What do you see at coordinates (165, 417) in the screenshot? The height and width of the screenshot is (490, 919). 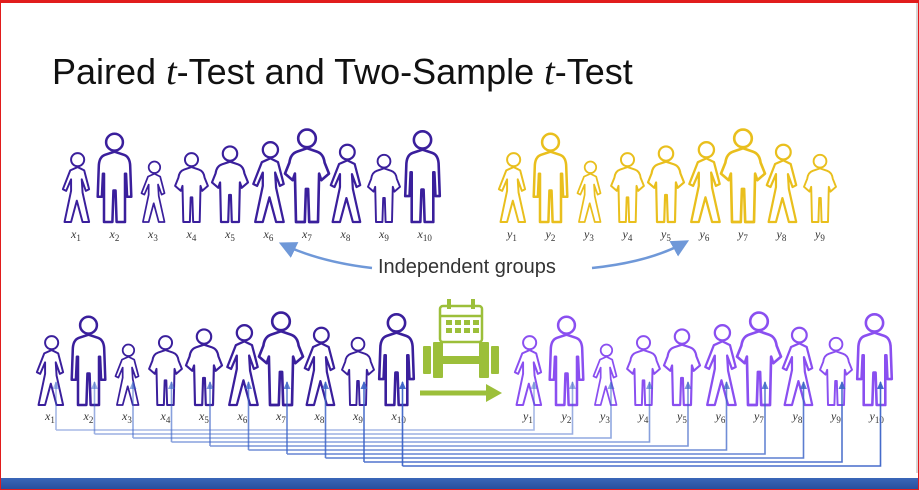 I see `x-bottom-label-4: x4` at bounding box center [165, 417].